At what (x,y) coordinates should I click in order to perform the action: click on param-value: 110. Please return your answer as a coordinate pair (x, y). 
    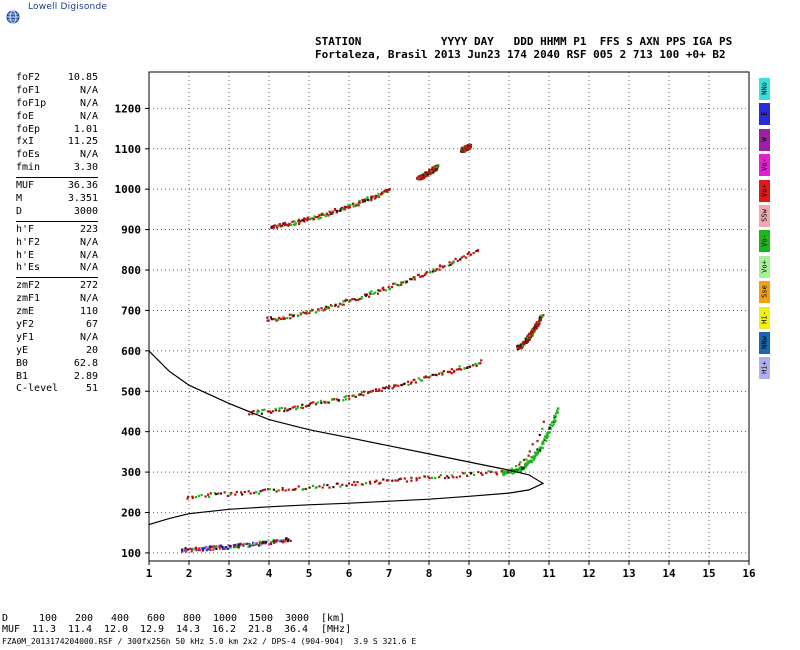
    Looking at the image, I should click on (88, 312).